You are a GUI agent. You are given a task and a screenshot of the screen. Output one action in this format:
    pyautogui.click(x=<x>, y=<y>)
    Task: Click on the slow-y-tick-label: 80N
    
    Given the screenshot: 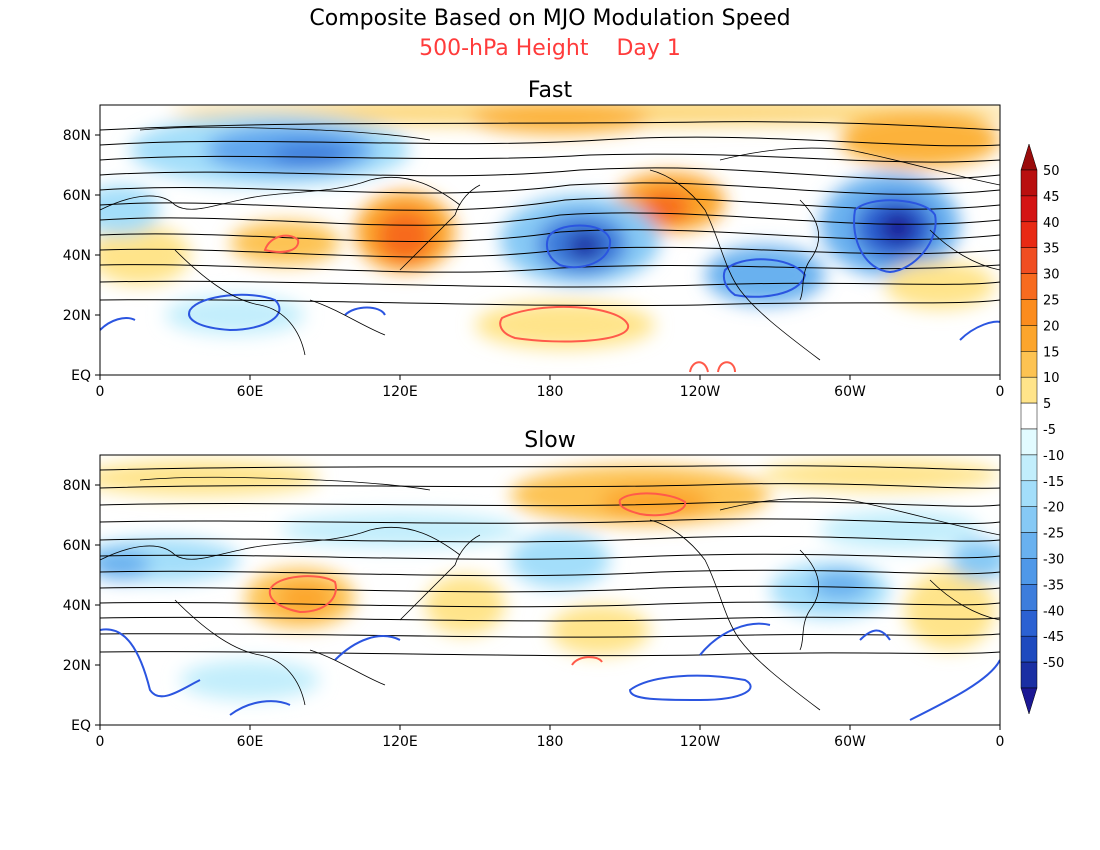 What is the action you would take?
    pyautogui.click(x=77, y=486)
    